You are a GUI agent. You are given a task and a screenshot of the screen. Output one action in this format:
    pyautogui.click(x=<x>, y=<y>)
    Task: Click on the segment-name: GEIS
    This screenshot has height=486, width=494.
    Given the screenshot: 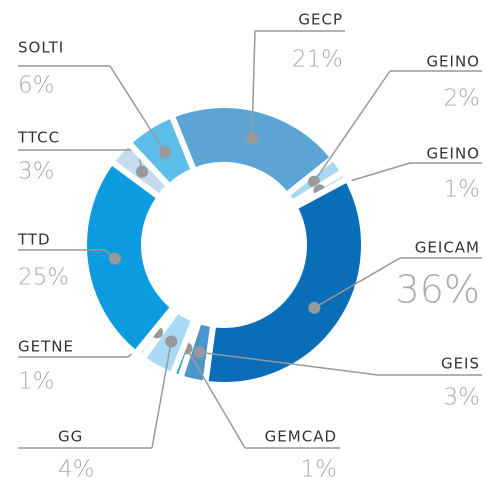 What is the action you would take?
    pyautogui.click(x=460, y=364)
    